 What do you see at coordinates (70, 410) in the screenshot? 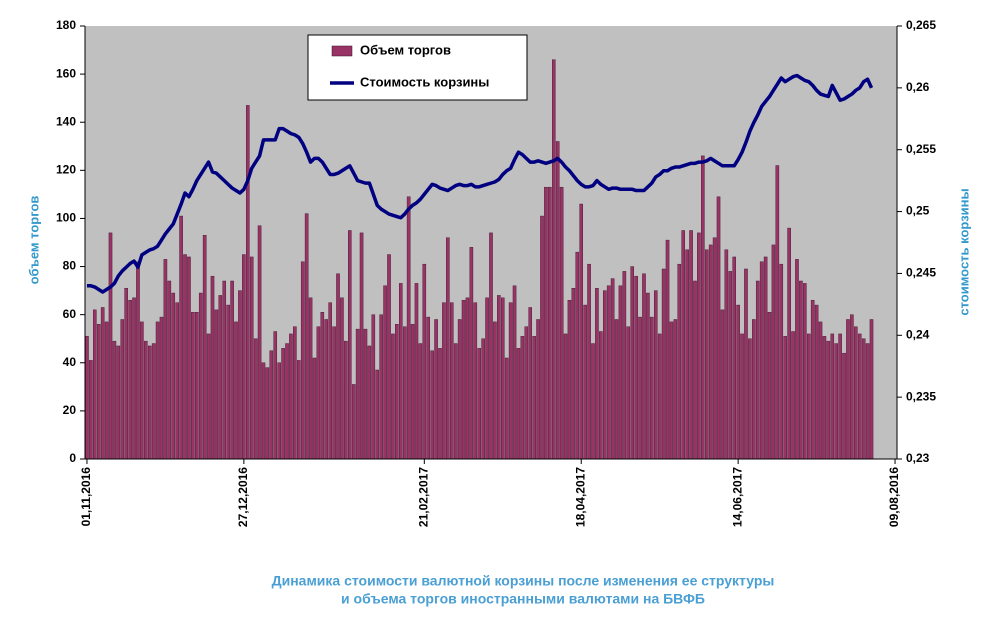
I see `y-tick-label: 20` at bounding box center [70, 410].